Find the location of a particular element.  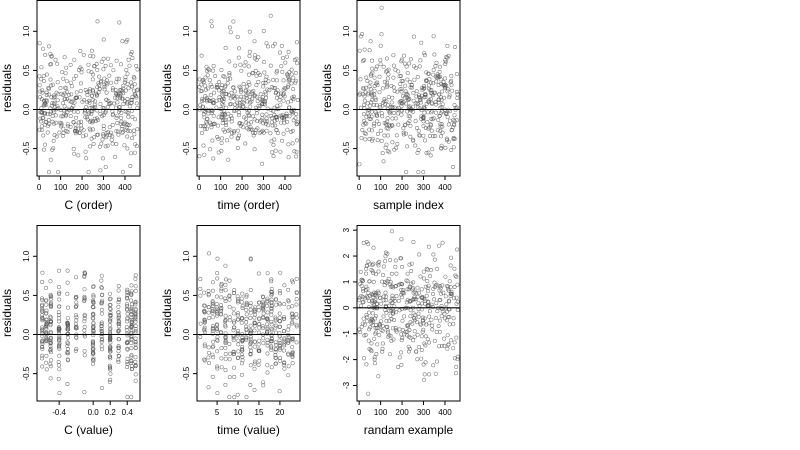

x-tick-label: 400 is located at coordinates (445, 412).